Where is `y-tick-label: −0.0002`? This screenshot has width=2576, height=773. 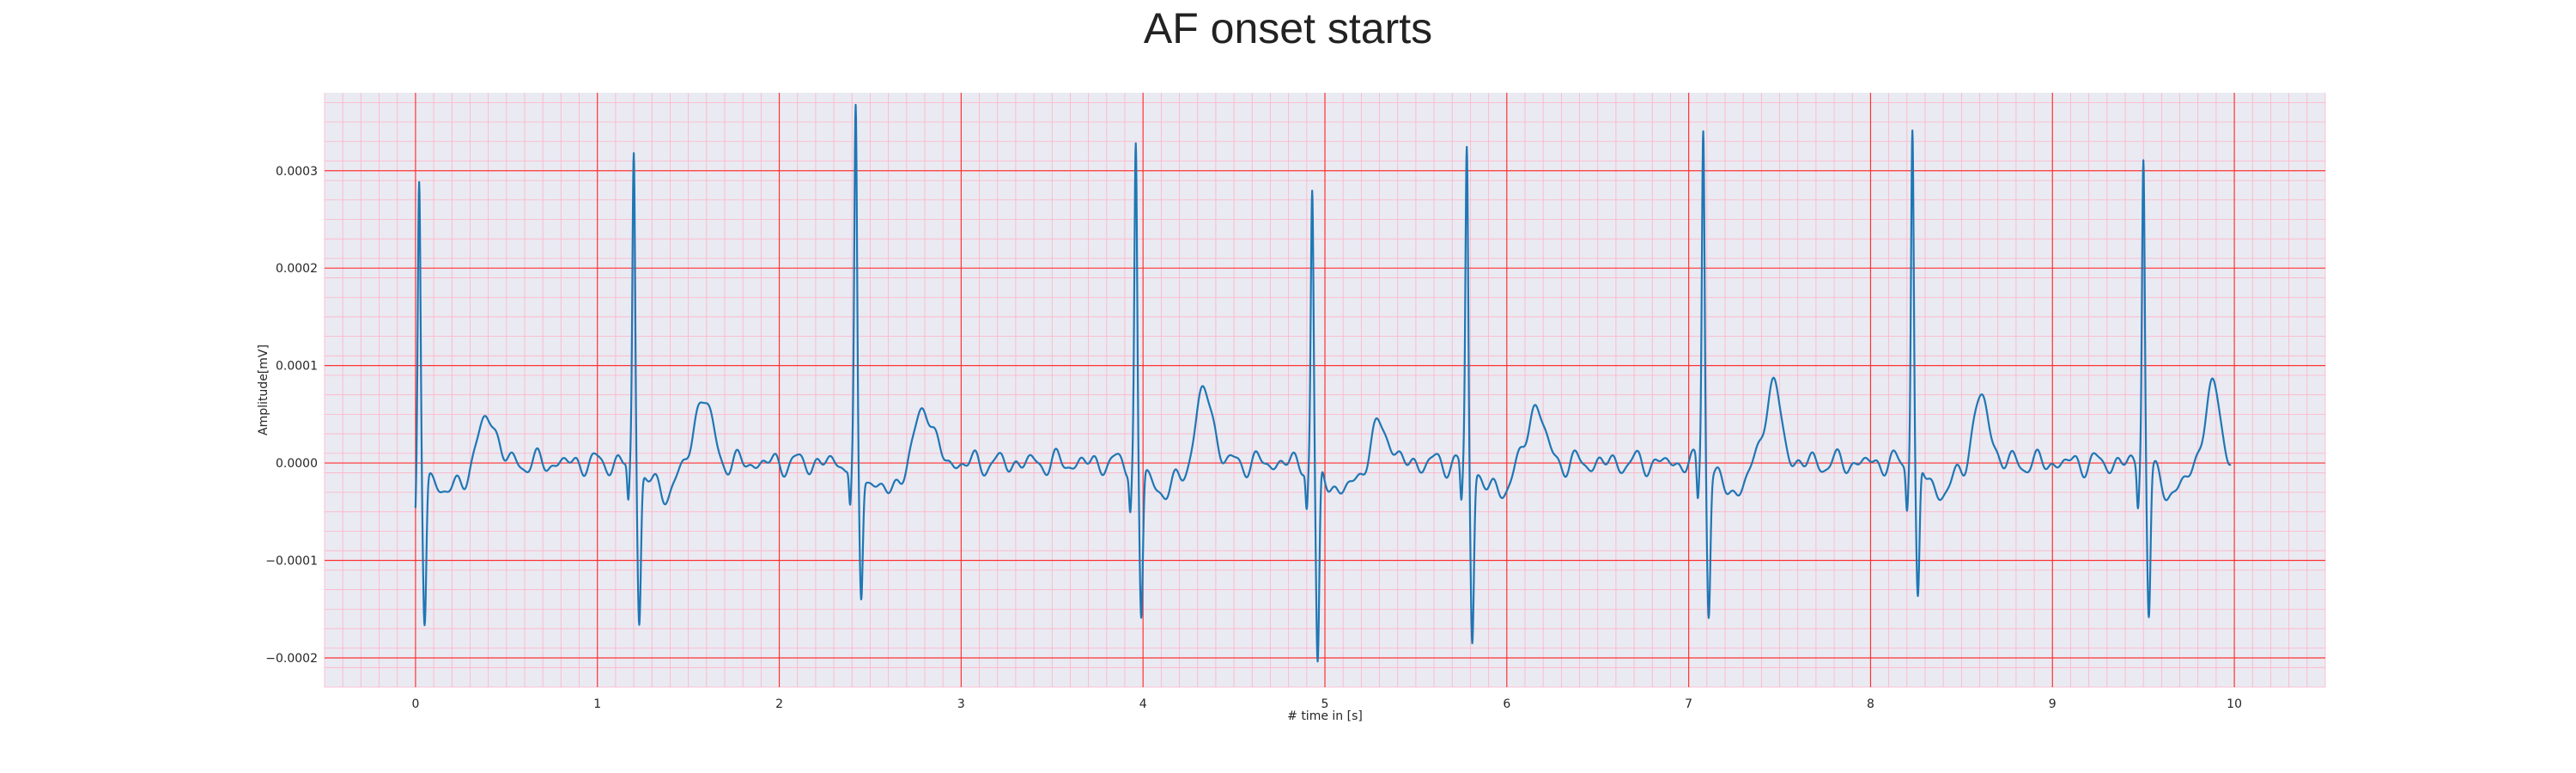
y-tick-label: −0.0002 is located at coordinates (291, 659).